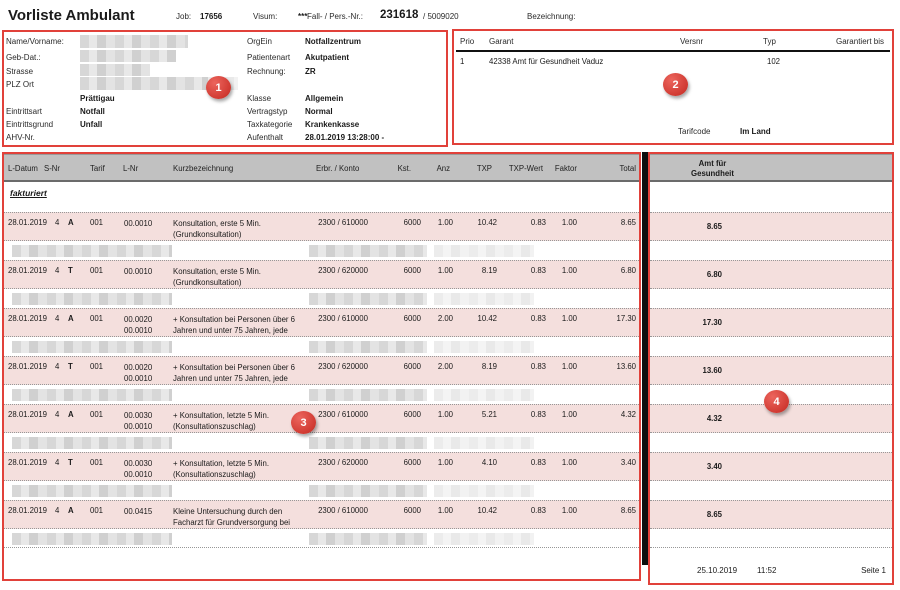  I want to click on cell-snr: 4, so click(57, 318).